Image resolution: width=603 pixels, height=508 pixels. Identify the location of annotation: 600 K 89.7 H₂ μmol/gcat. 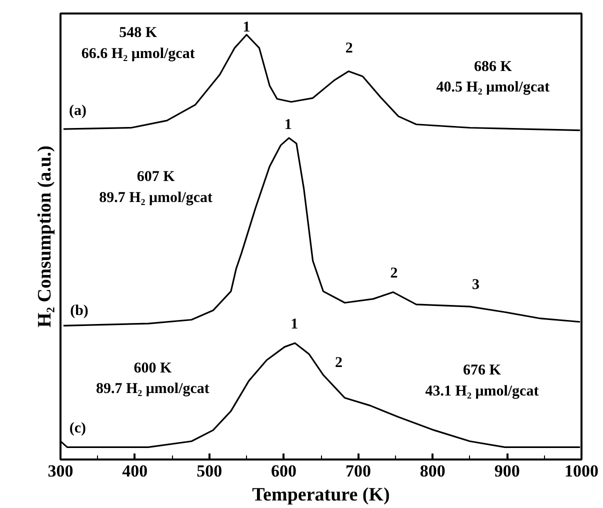
(153, 379).